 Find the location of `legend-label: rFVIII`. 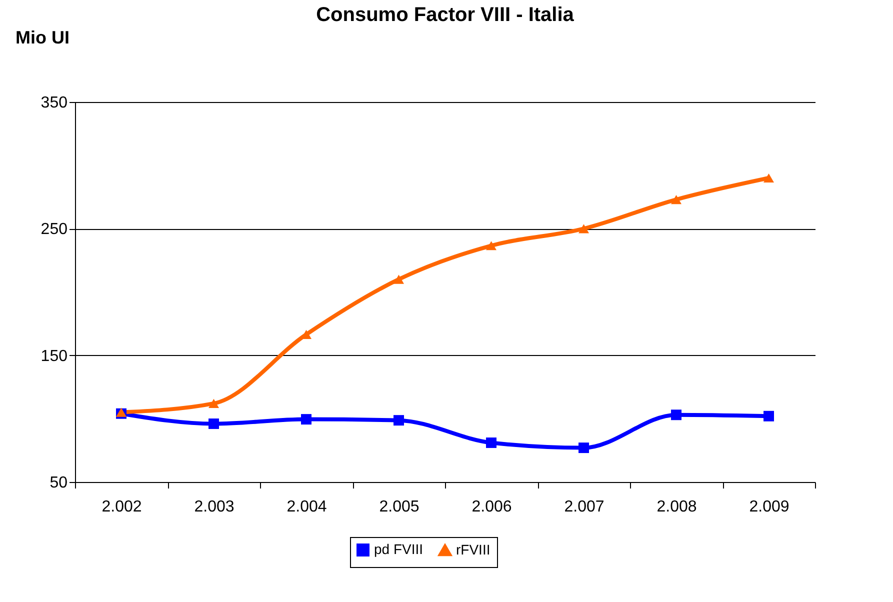

legend-label: rFVIII is located at coordinates (473, 549).